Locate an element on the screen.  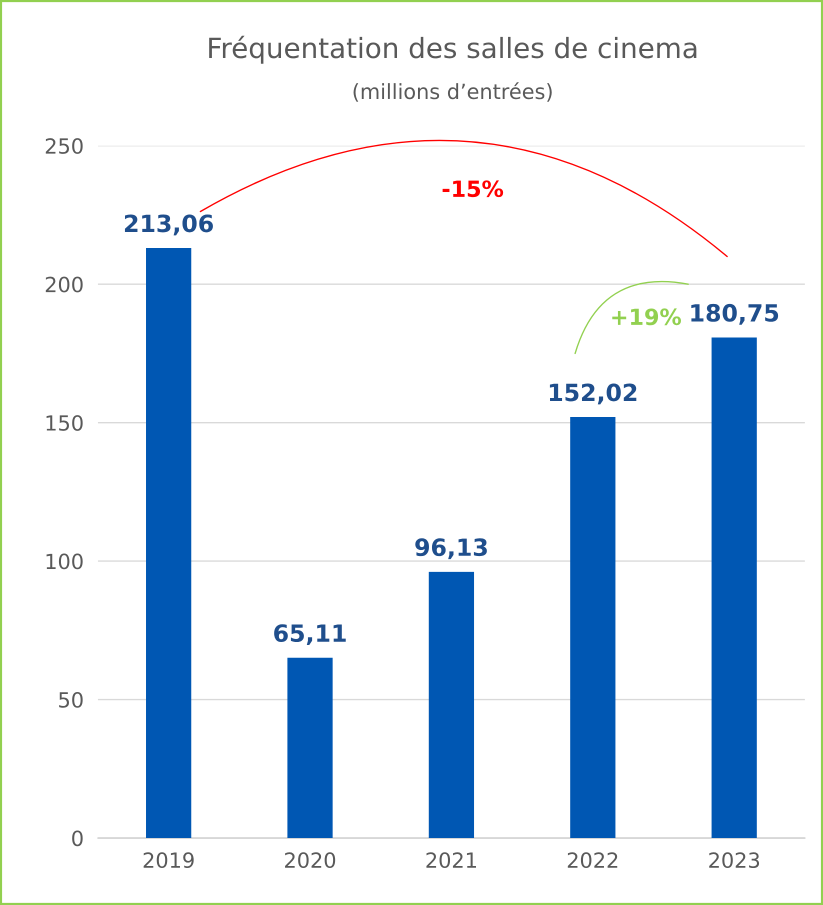
x-tick-label: 2023 is located at coordinates (734, 860).